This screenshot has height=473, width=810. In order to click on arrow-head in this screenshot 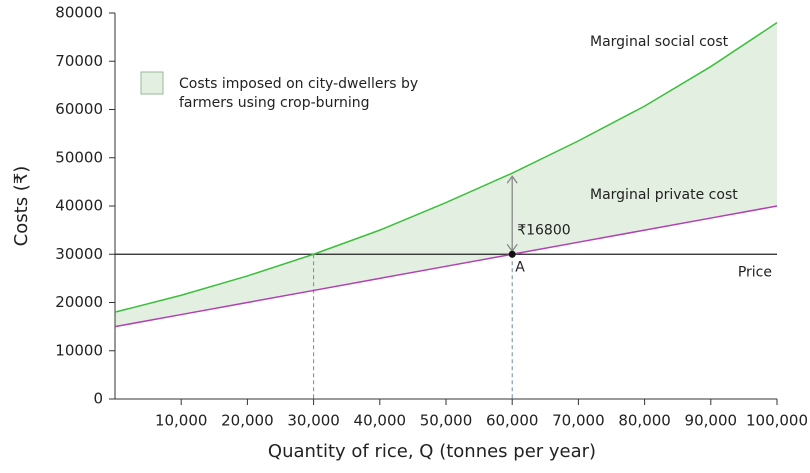, I will do `click(512, 179)`.